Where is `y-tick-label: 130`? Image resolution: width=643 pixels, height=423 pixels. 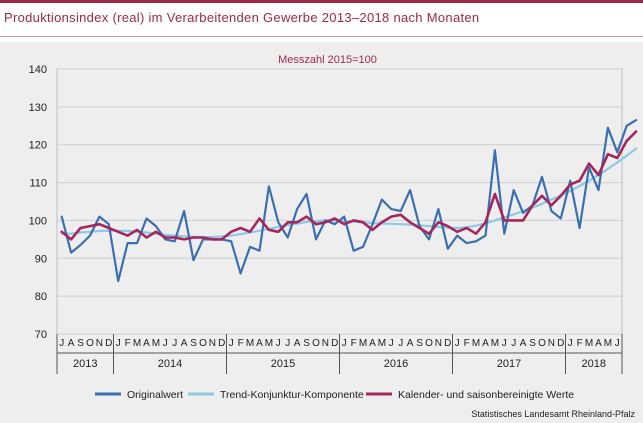
y-tick-label: 130 is located at coordinates (38, 108).